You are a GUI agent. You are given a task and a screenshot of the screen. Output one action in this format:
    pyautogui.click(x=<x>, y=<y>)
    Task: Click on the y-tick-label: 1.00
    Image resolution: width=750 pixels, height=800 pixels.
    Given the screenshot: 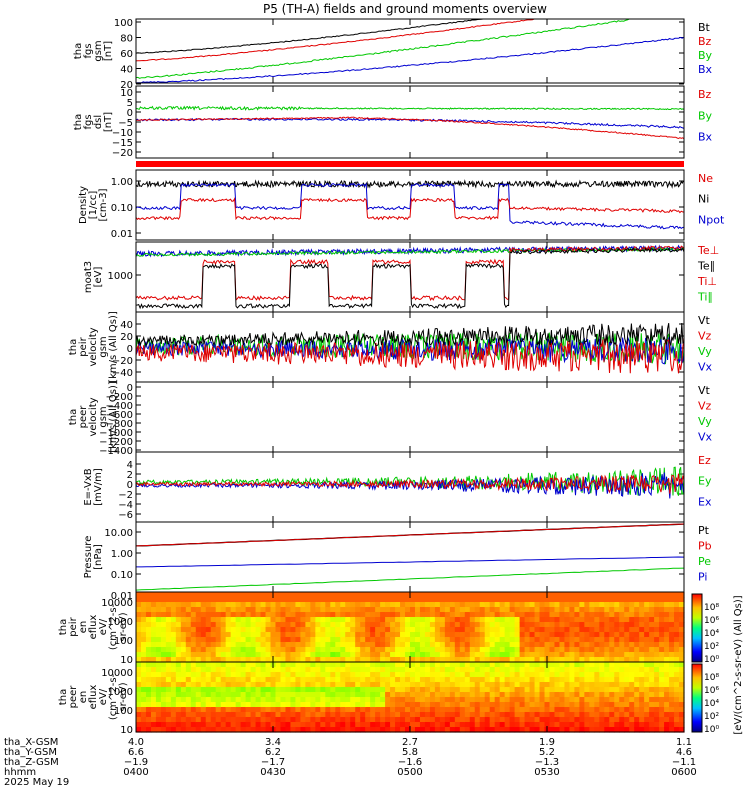 What is the action you would take?
    pyautogui.click(x=122, y=554)
    